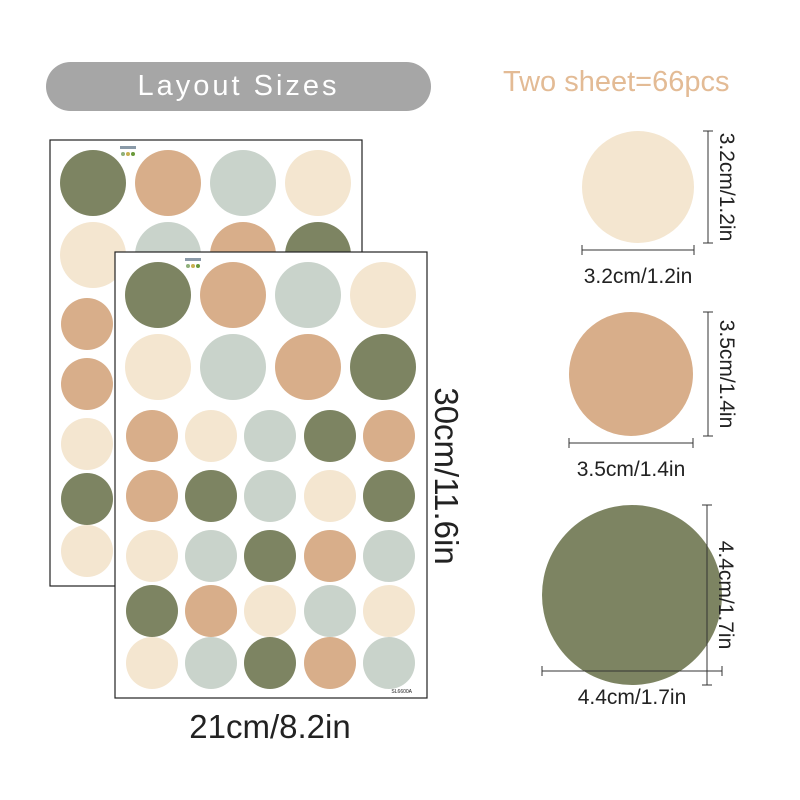  I want to click on size-width-label: 3.2cm/1.2in, so click(638, 276).